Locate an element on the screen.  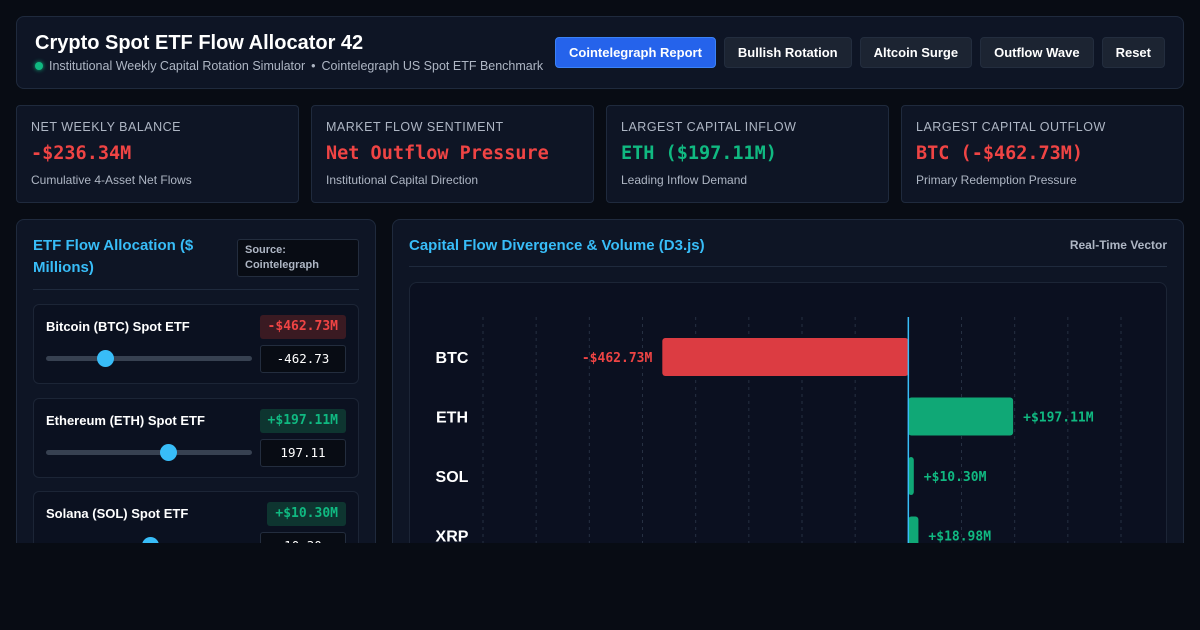
category-label-sol: SOL is located at coordinates (452, 477).